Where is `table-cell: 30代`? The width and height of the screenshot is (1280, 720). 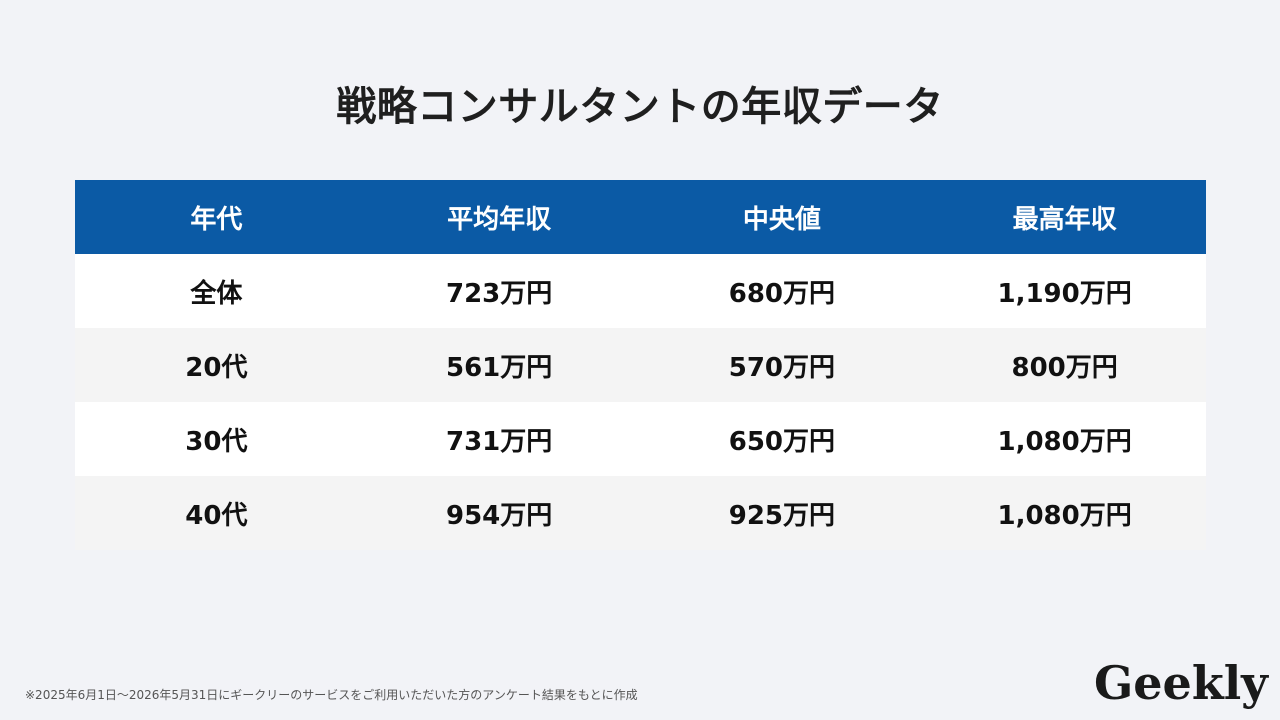
table-cell: 30代 is located at coordinates (216, 441).